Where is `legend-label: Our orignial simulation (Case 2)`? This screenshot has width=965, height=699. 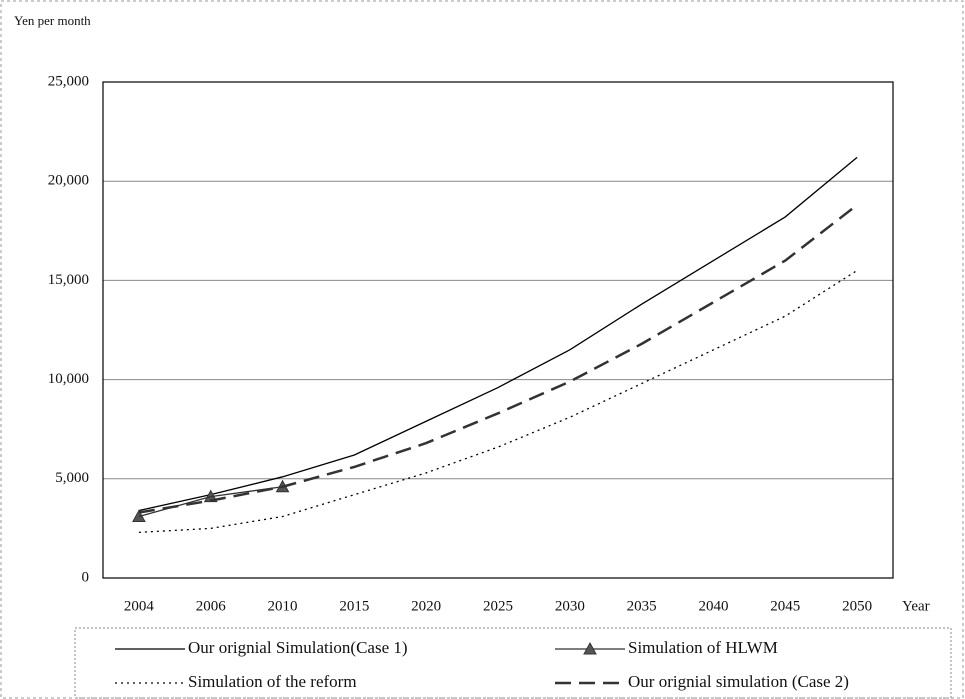 legend-label: Our orignial simulation (Case 2) is located at coordinates (738, 681).